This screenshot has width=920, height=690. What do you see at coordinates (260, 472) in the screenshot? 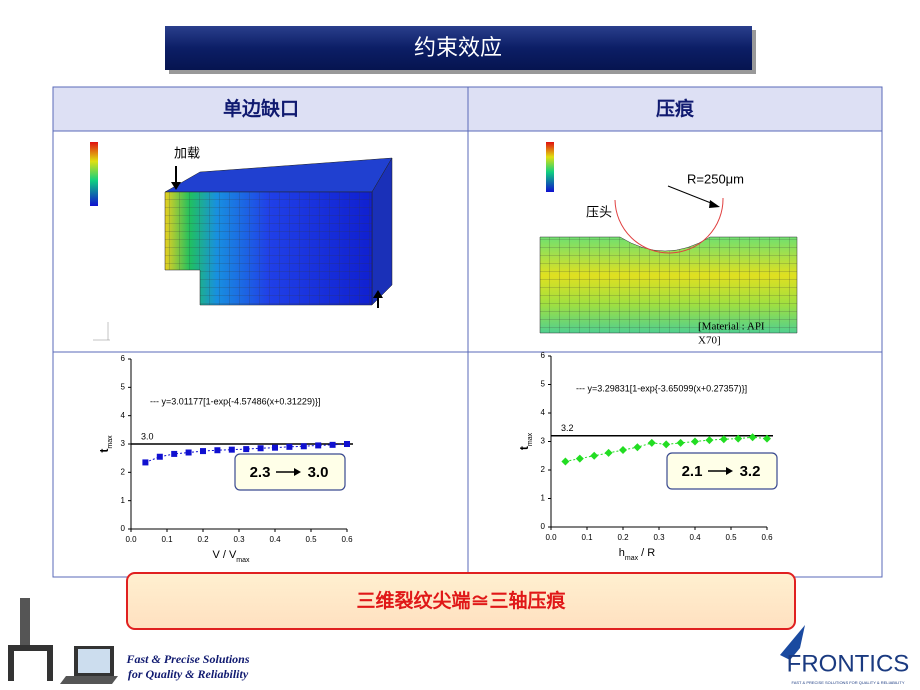
I see `result-from: 2.3` at bounding box center [260, 472].